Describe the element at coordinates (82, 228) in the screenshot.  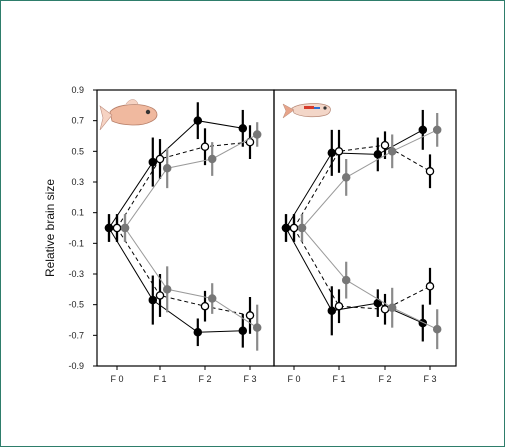
I see `y-ticks: 0.9 0.7 0.5 0.3 0.1 -0.1 -0.3 -0.5 -0.7 -0.9` at that location.